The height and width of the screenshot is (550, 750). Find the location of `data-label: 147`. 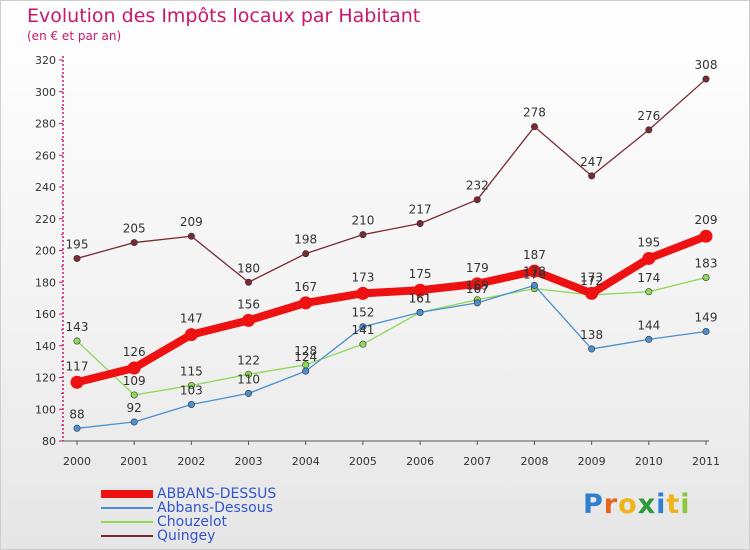

data-label: 147 is located at coordinates (191, 319).